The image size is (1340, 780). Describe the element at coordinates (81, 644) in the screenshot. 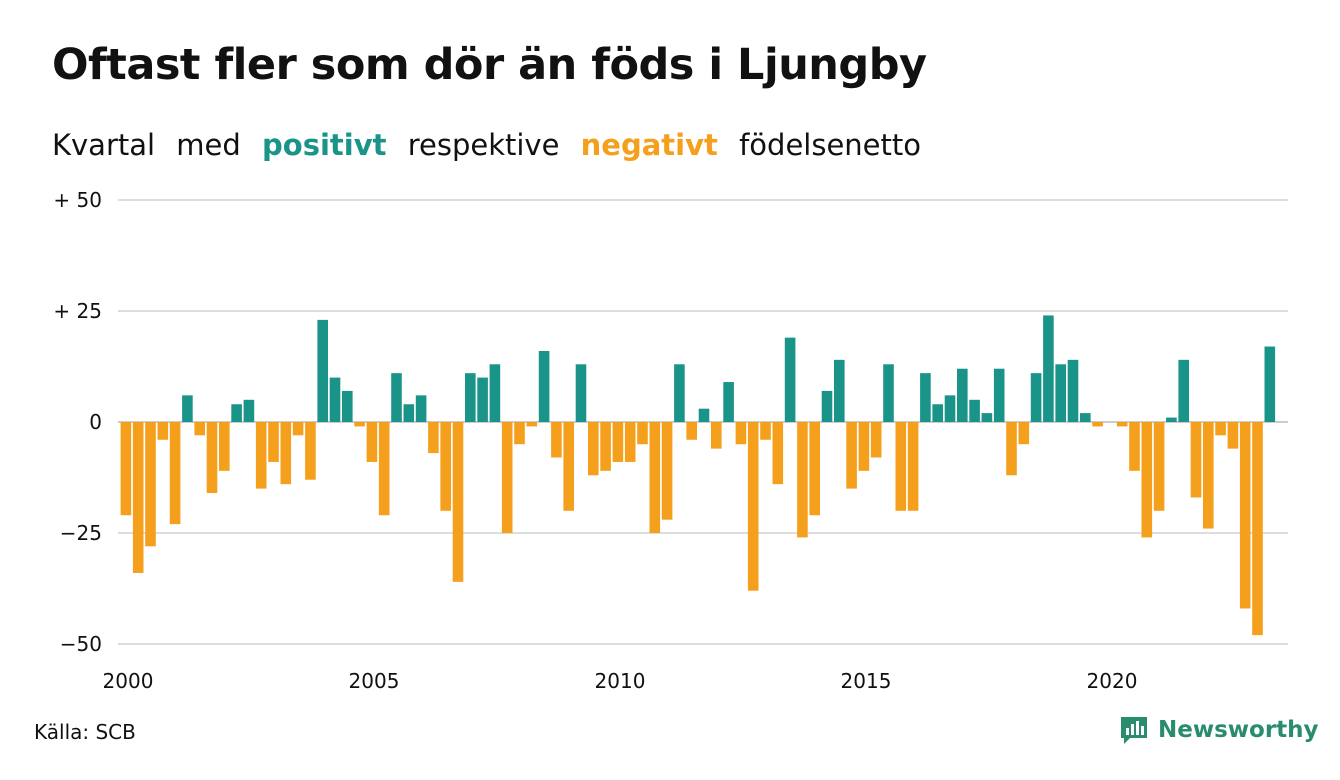

I see `y-tick-label-4: −50` at that location.